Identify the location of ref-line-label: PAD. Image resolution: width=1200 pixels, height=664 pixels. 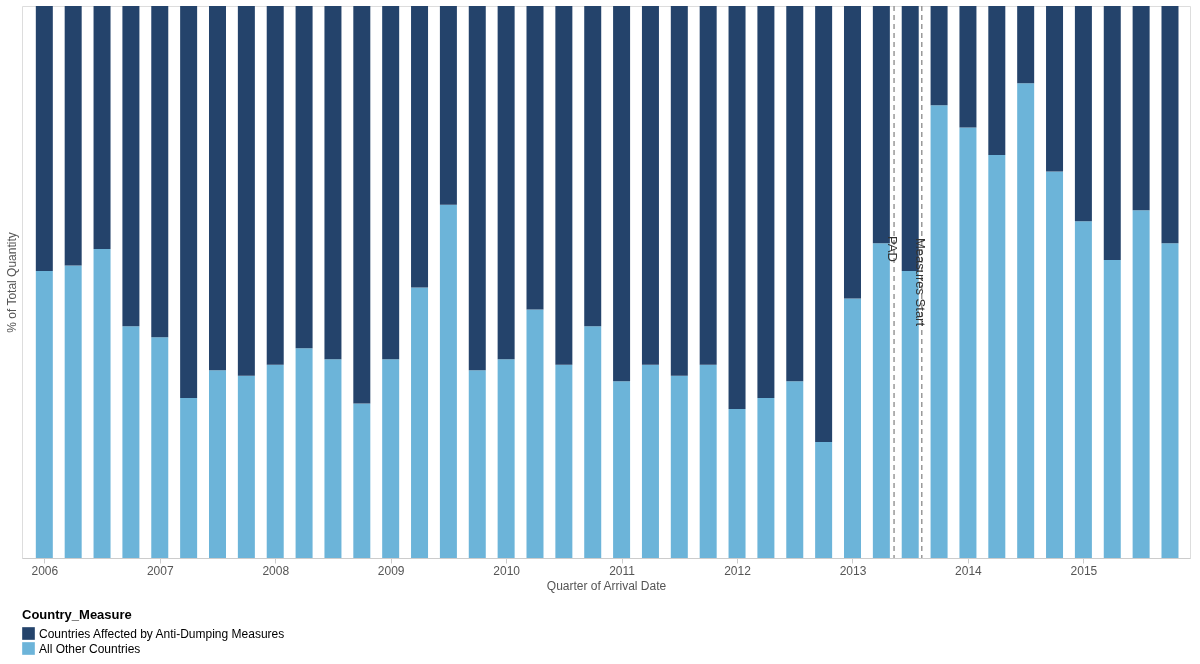
(893, 249).